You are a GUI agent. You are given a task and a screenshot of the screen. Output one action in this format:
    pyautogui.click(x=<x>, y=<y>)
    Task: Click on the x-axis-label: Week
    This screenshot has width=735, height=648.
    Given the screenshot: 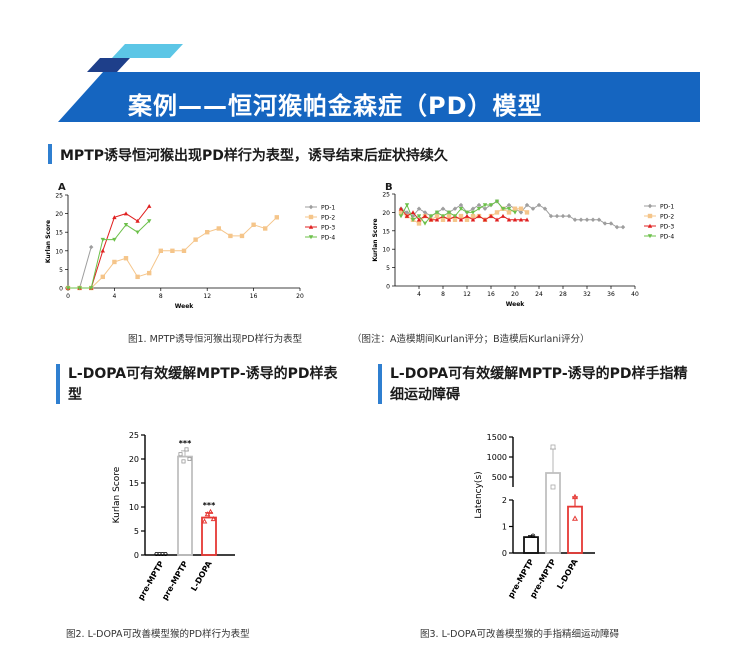 What is the action you would take?
    pyautogui.click(x=185, y=306)
    